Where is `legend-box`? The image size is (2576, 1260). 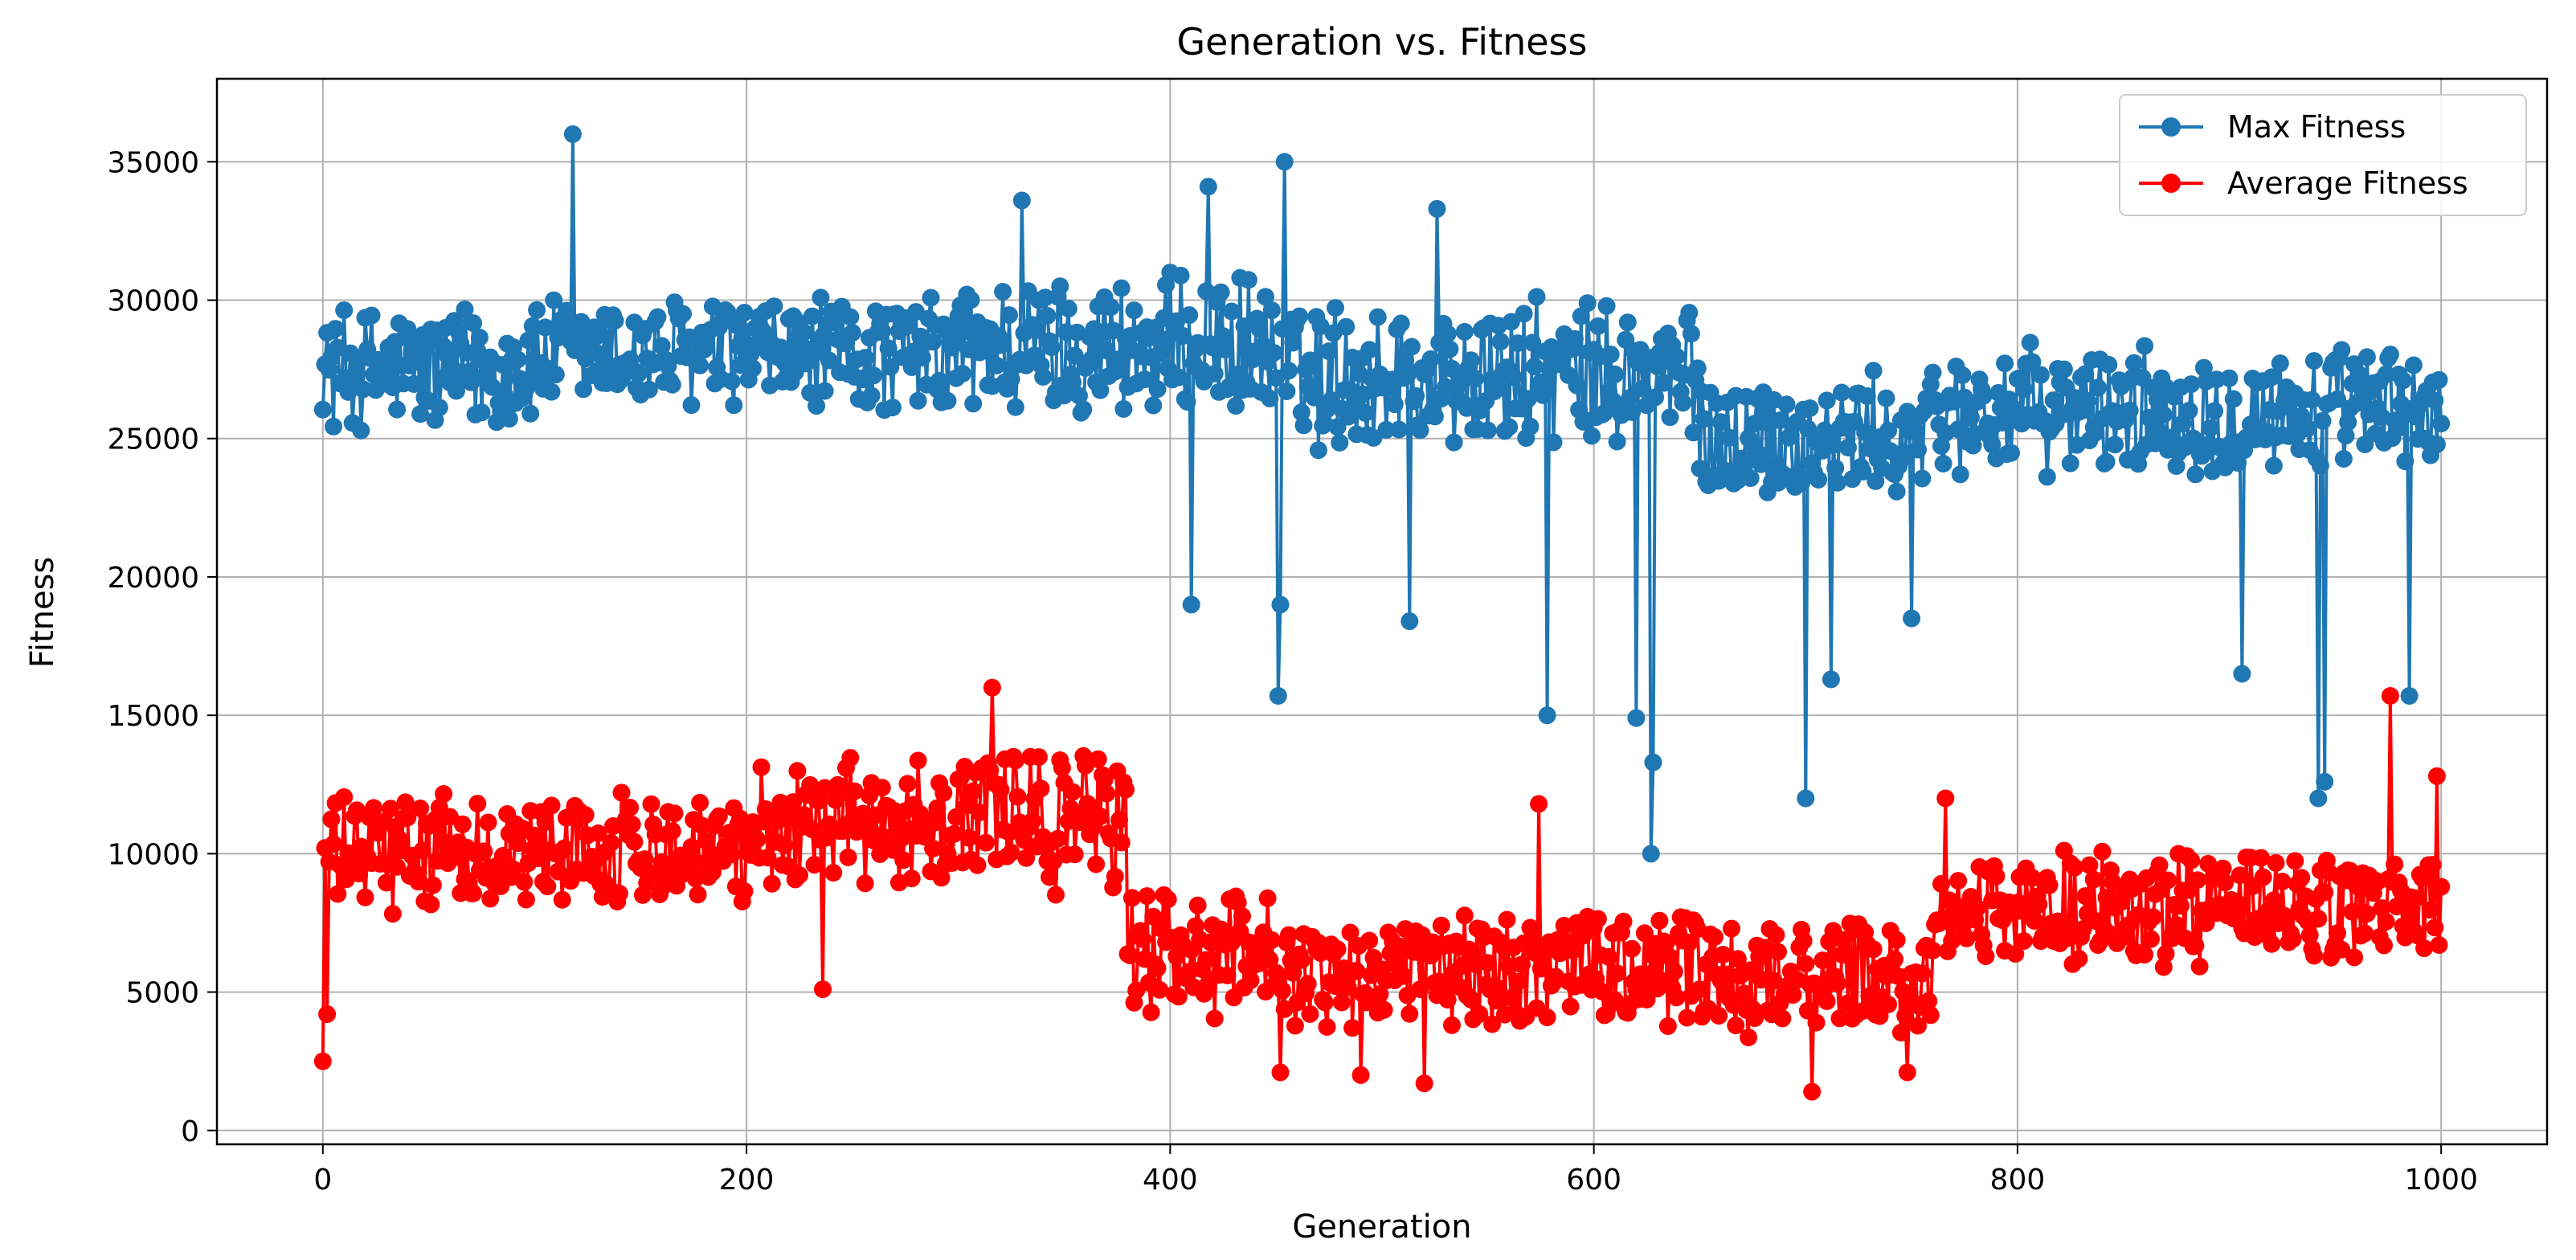 legend-box is located at coordinates (2323, 155).